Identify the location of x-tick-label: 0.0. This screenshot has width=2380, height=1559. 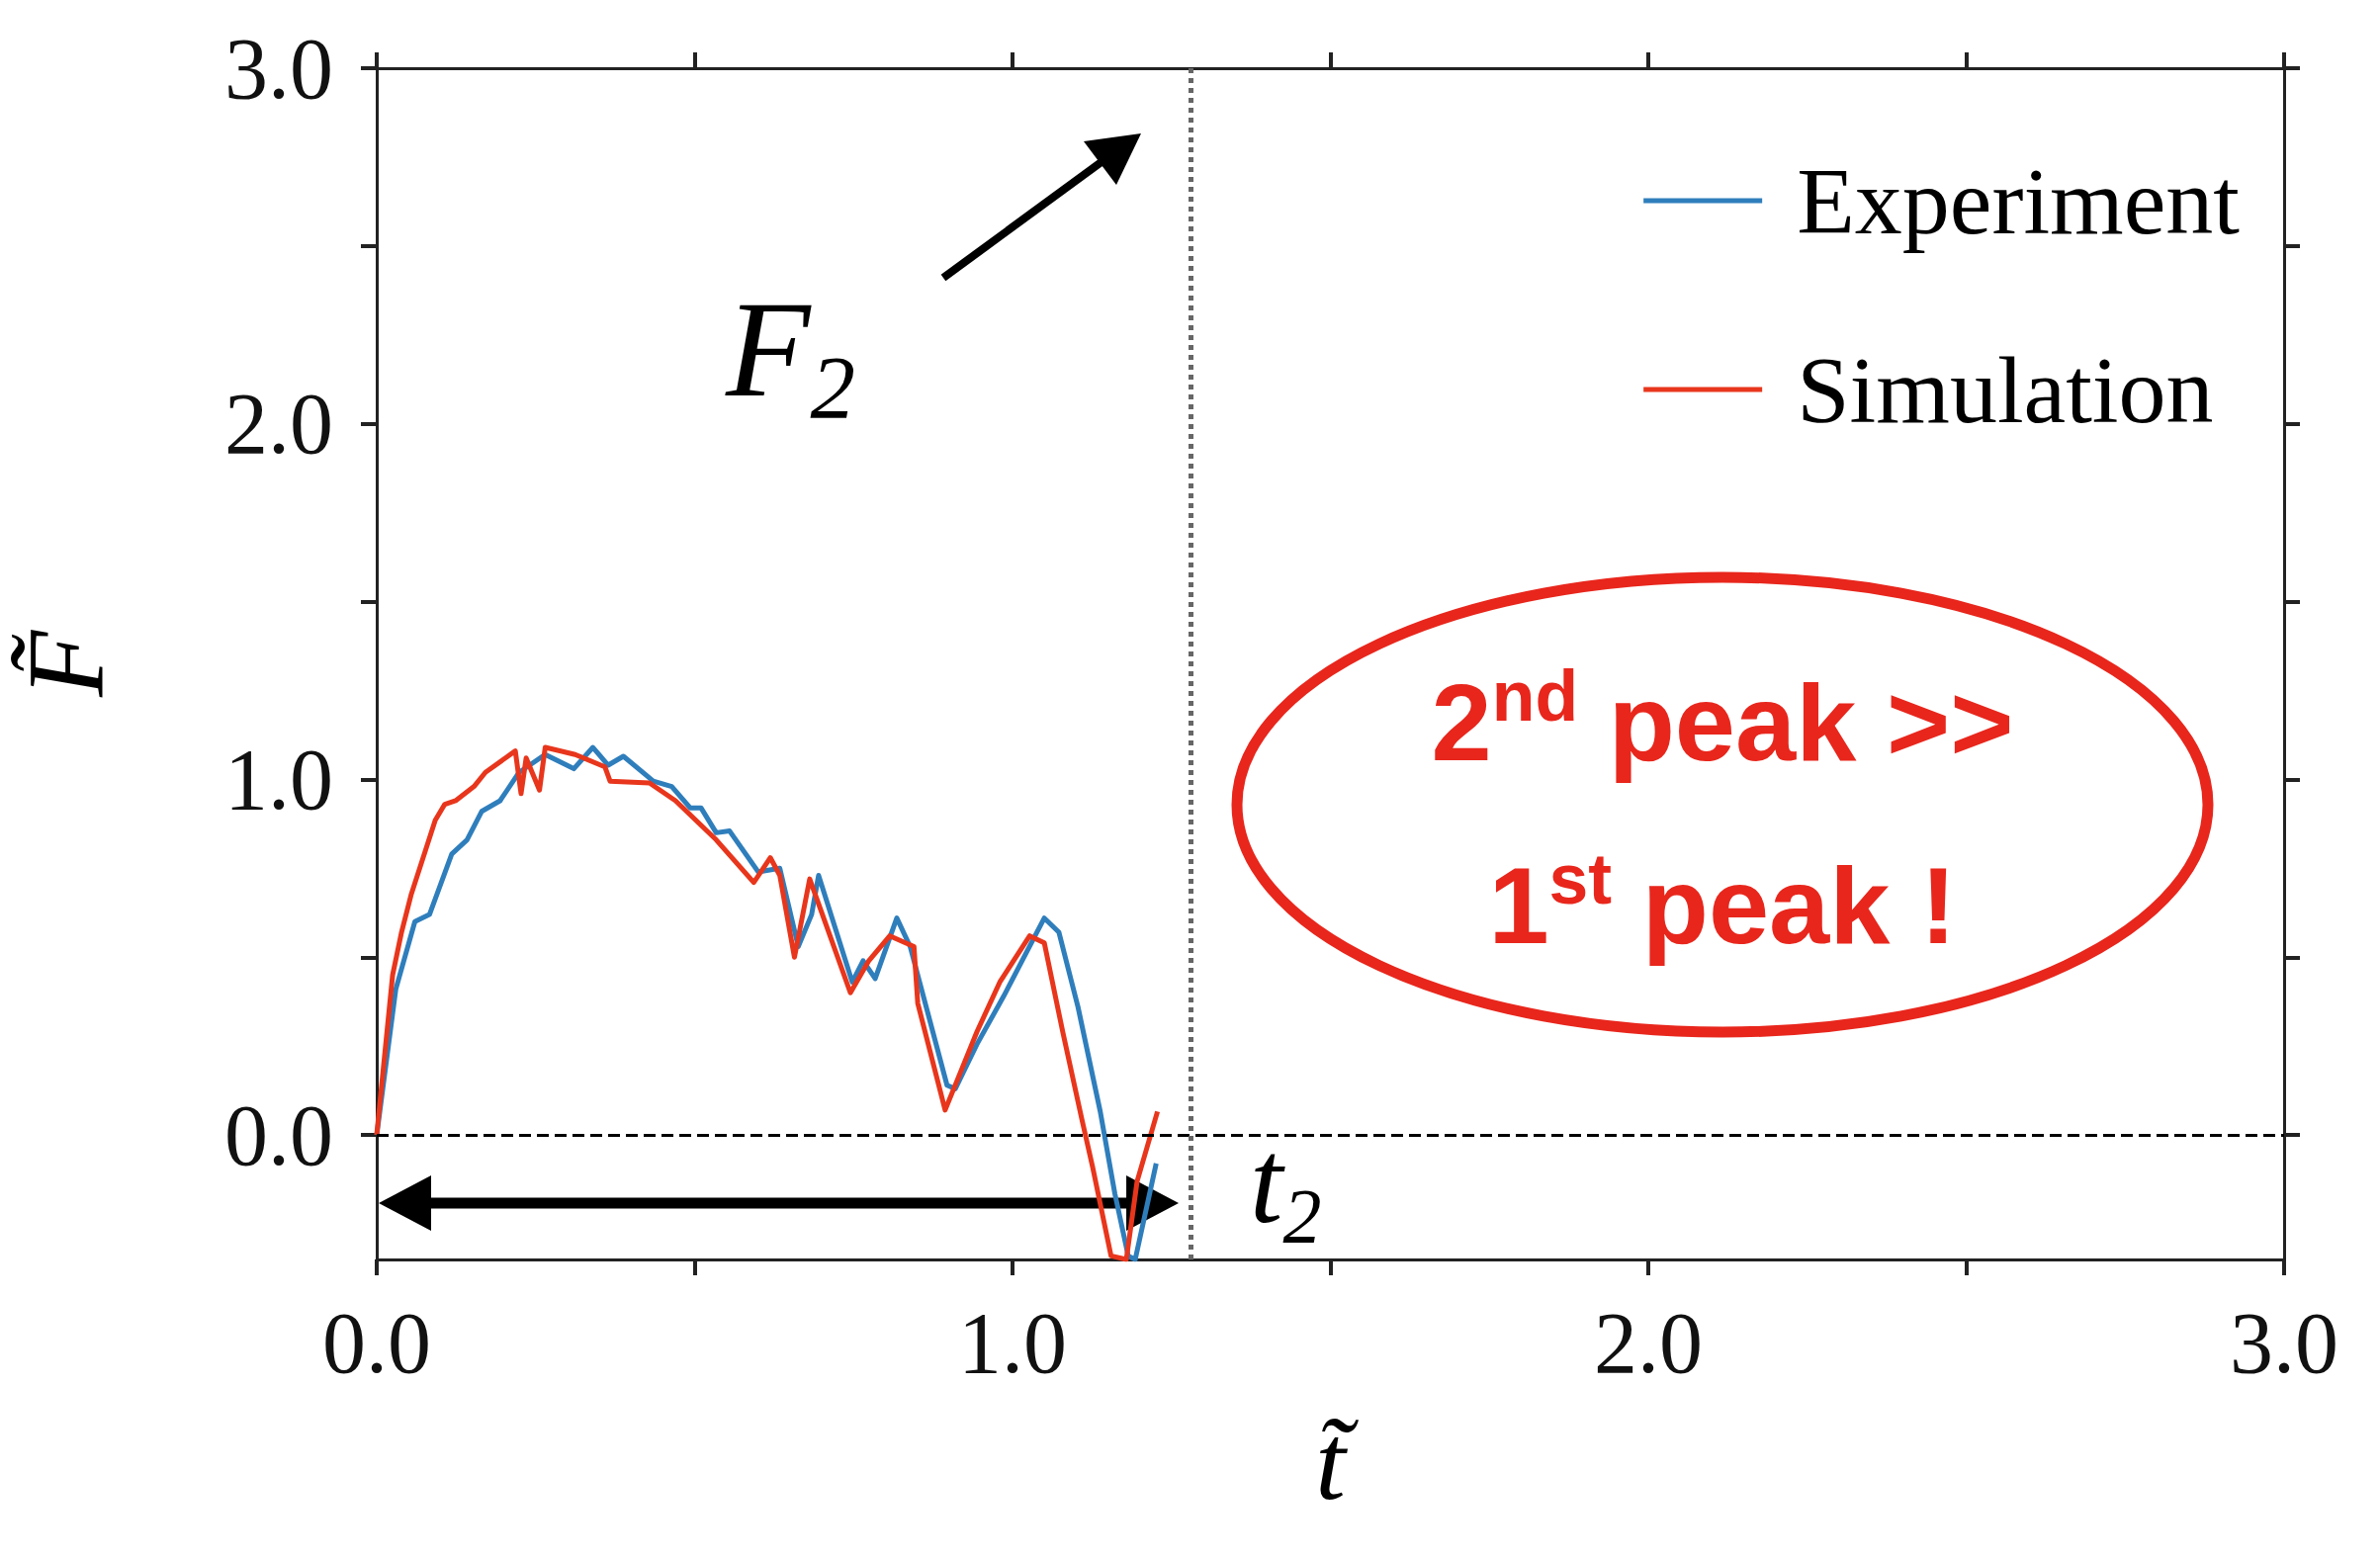
(376, 1342).